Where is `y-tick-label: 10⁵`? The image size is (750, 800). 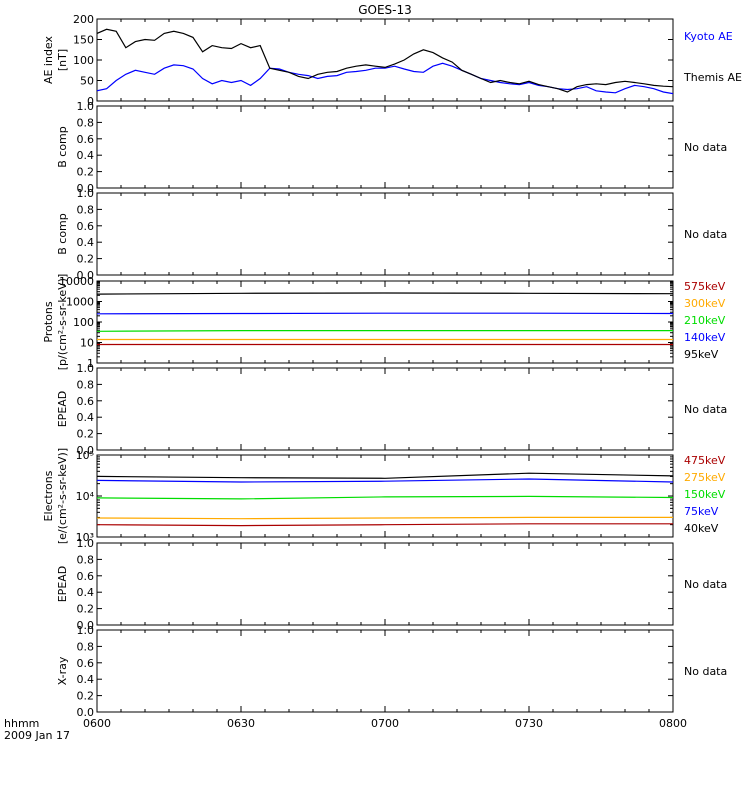 y-tick-label: 10⁵ is located at coordinates (85, 455).